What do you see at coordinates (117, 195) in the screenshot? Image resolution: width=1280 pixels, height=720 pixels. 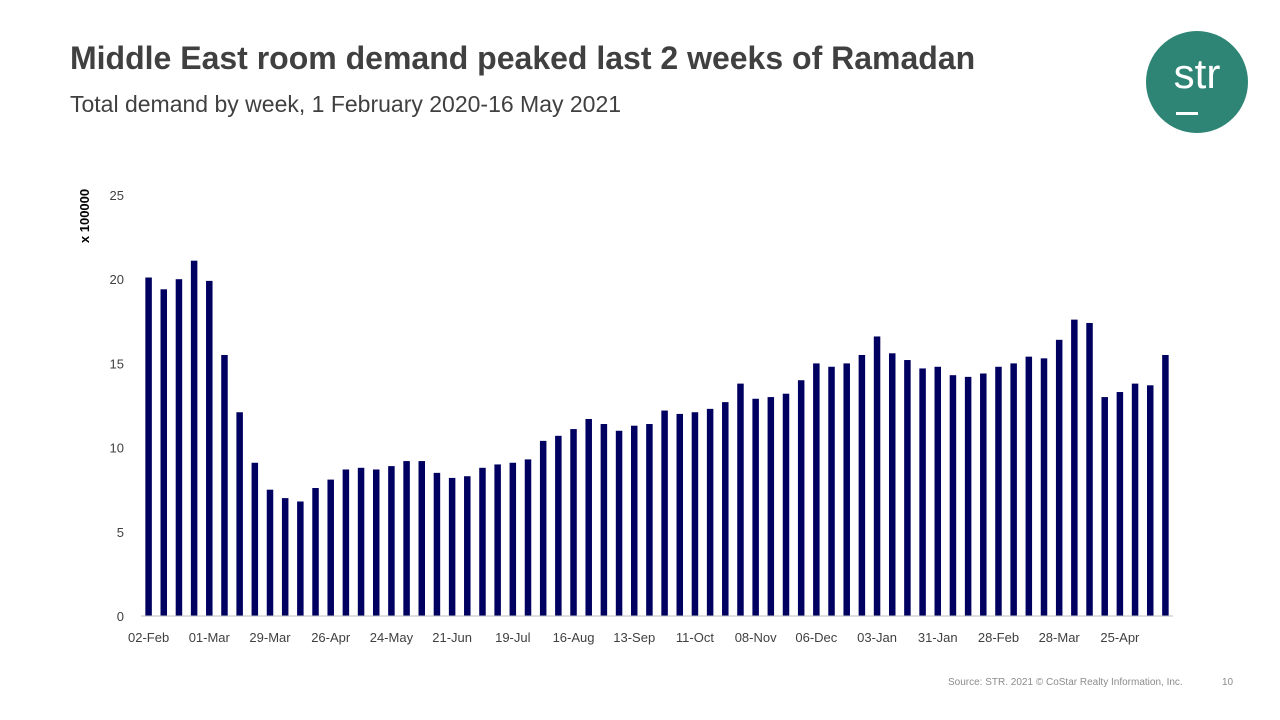 I see `y-tick-label: 25` at bounding box center [117, 195].